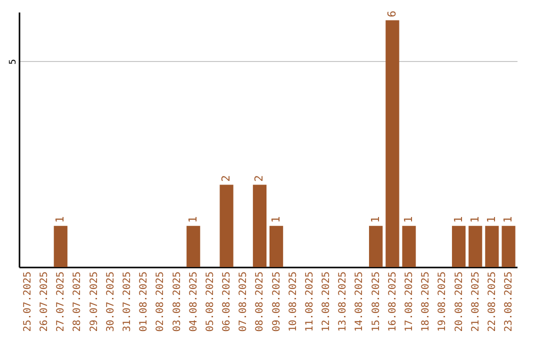 The image size is (540, 340). Describe the element at coordinates (78, 302) in the screenshot. I see `x-tick-label: 28.07.2025` at that location.